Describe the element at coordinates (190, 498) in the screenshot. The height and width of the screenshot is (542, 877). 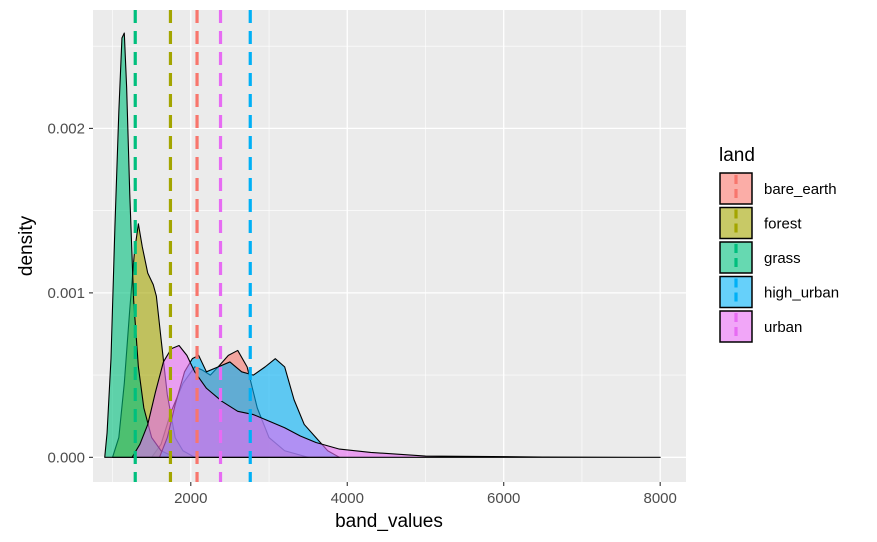
I see `x-tick-label: 2000` at that location.